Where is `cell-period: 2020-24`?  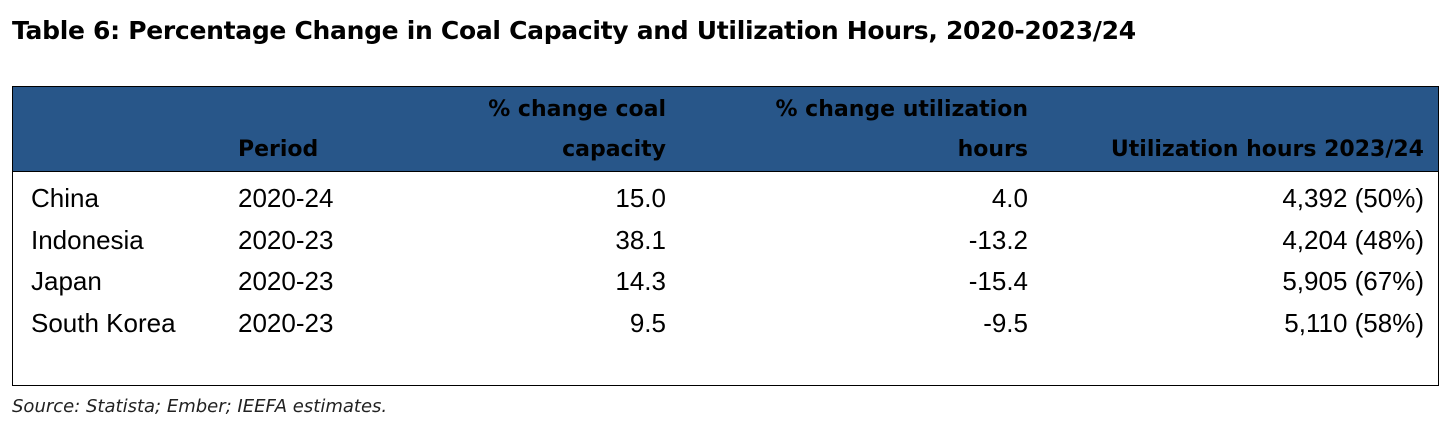
cell-period: 2020-24 is located at coordinates (286, 198).